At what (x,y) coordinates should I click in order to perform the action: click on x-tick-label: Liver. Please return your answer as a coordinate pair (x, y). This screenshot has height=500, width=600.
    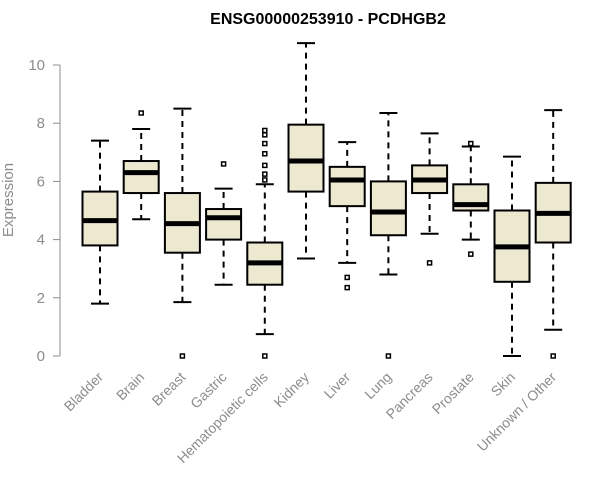
    Looking at the image, I should click on (337, 385).